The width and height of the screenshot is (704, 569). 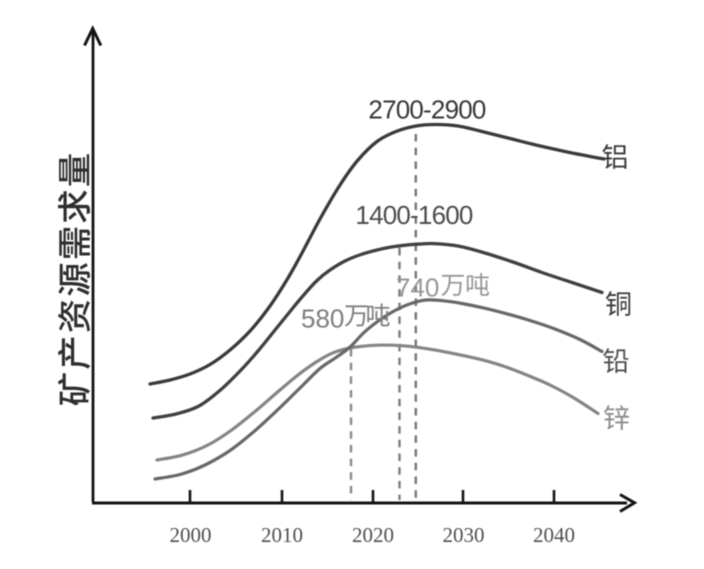 What do you see at coordinates (322, 319) in the screenshot?
I see `svg-text: 580` at bounding box center [322, 319].